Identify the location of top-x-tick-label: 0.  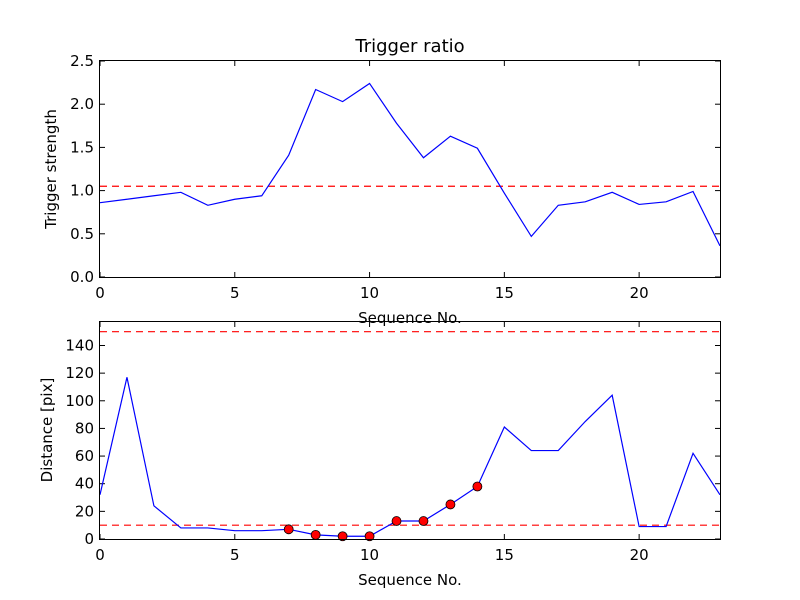
(100, 293).